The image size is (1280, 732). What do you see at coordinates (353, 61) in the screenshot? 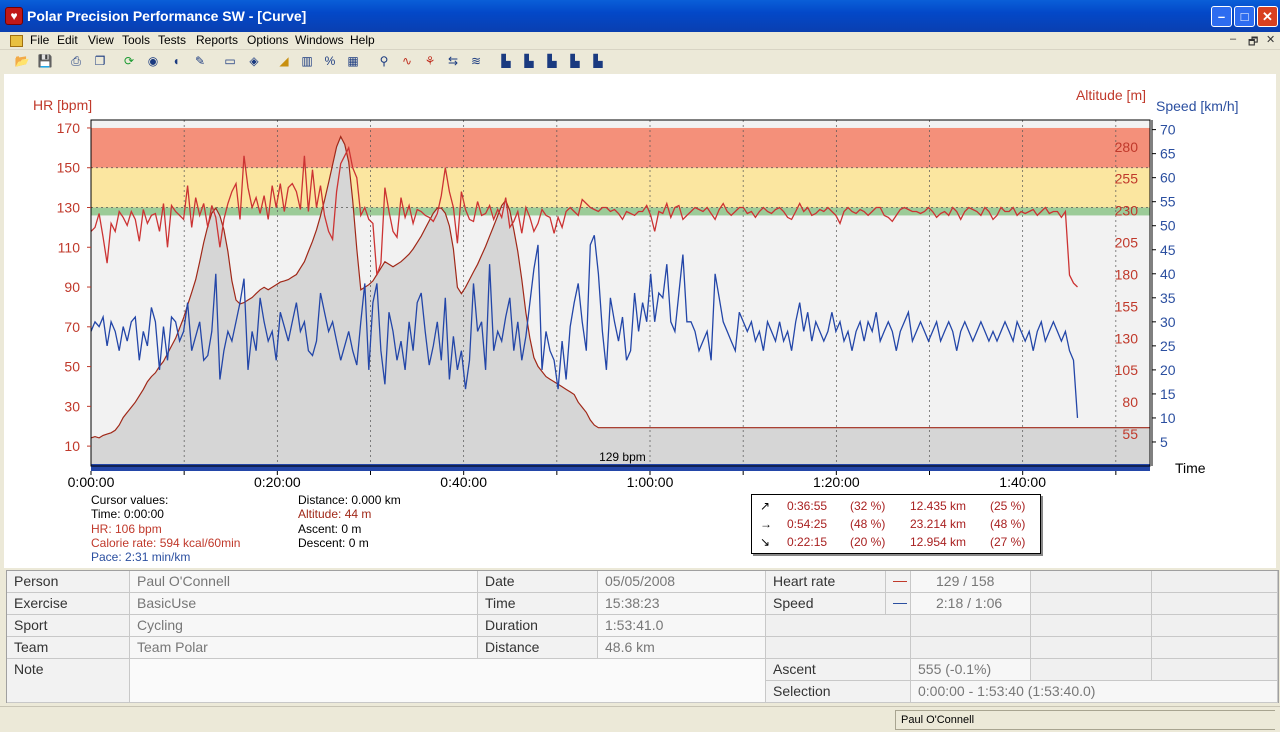
I see `grid-icon: ▦` at bounding box center [353, 61].